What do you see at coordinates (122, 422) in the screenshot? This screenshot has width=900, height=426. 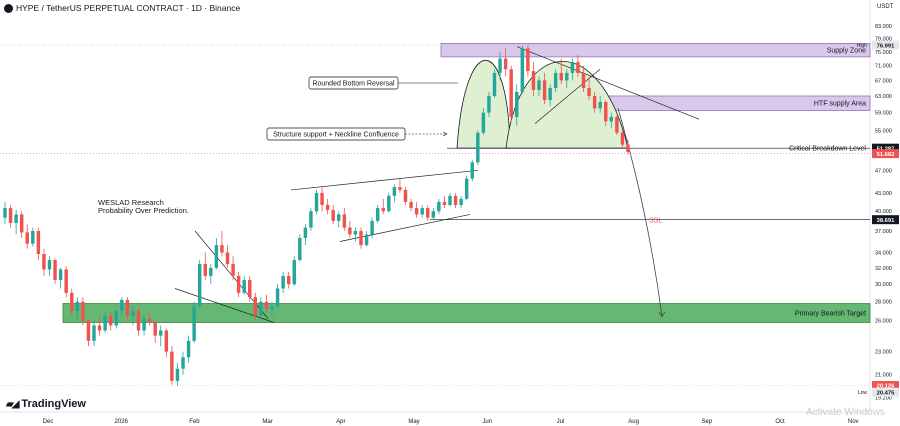 I see `x-tick-label: 2026` at bounding box center [122, 422].